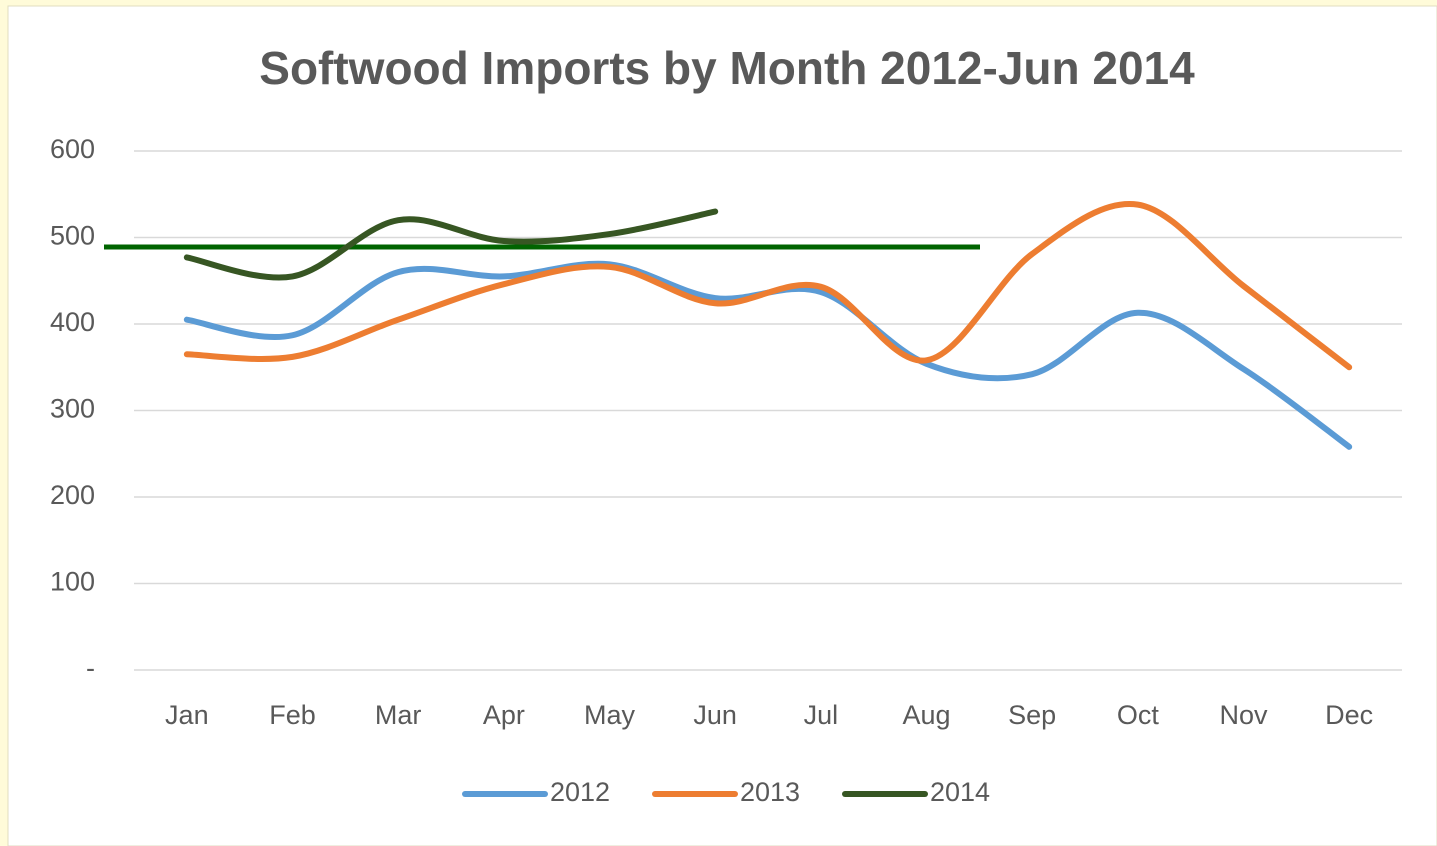 This screenshot has width=1437, height=846. What do you see at coordinates (1243, 715) in the screenshot?
I see `x-tick-label: Nov` at bounding box center [1243, 715].